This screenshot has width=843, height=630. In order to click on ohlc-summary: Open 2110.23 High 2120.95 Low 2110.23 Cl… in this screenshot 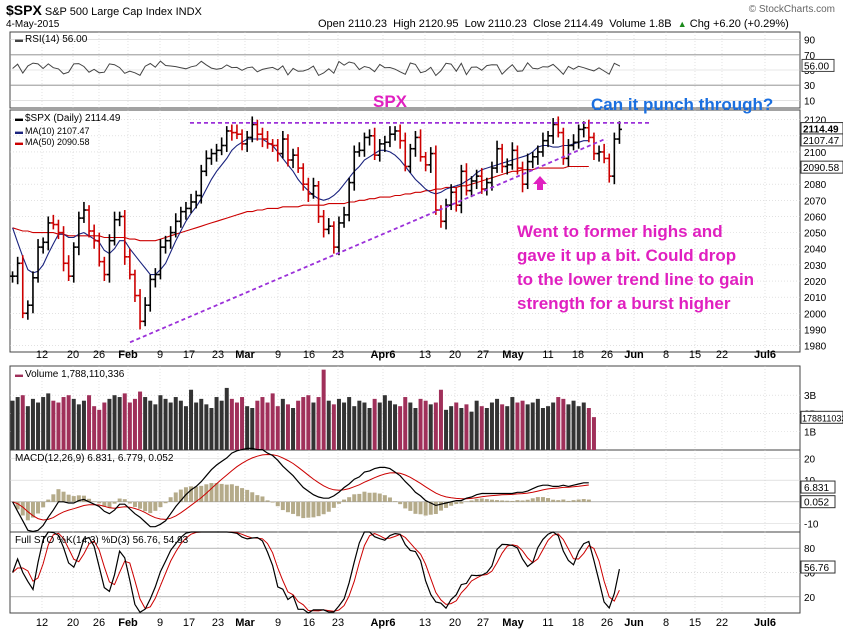, I will do `click(553, 24)`.